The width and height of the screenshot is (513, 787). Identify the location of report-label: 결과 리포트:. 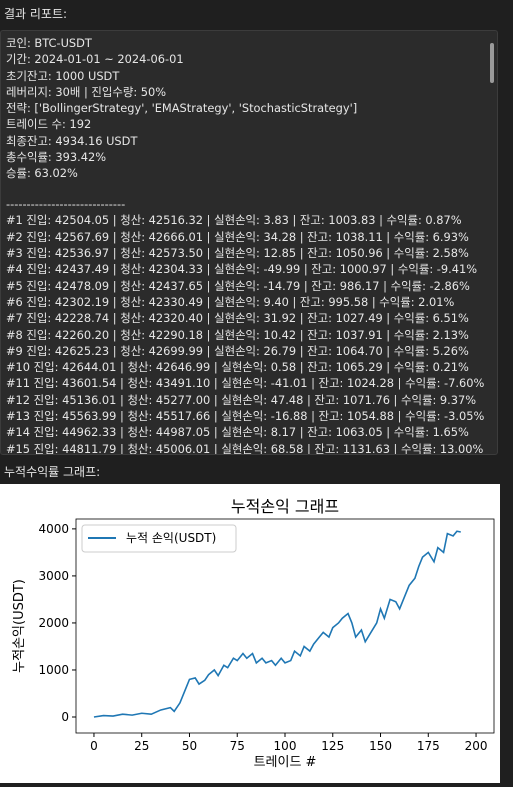
(36, 14).